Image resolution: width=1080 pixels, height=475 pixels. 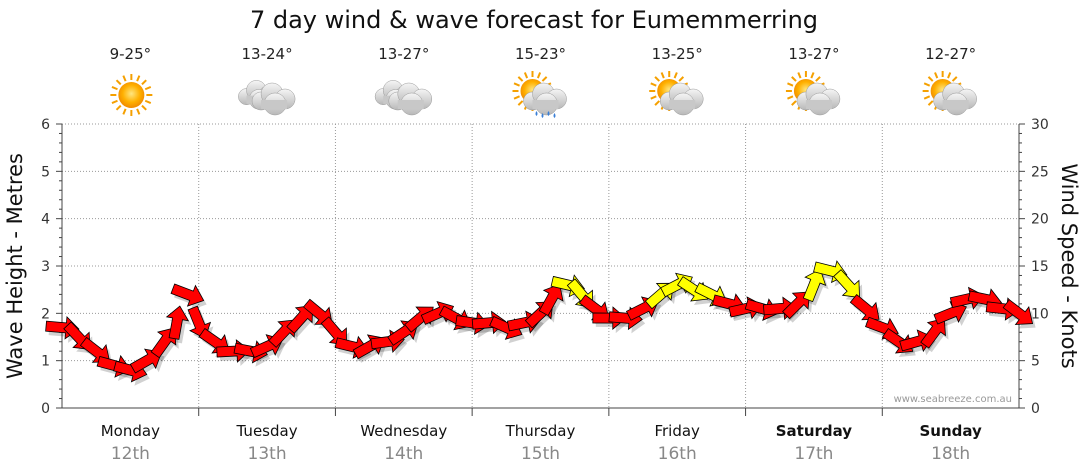 I want to click on left-tick-label: 5, so click(x=45, y=172).